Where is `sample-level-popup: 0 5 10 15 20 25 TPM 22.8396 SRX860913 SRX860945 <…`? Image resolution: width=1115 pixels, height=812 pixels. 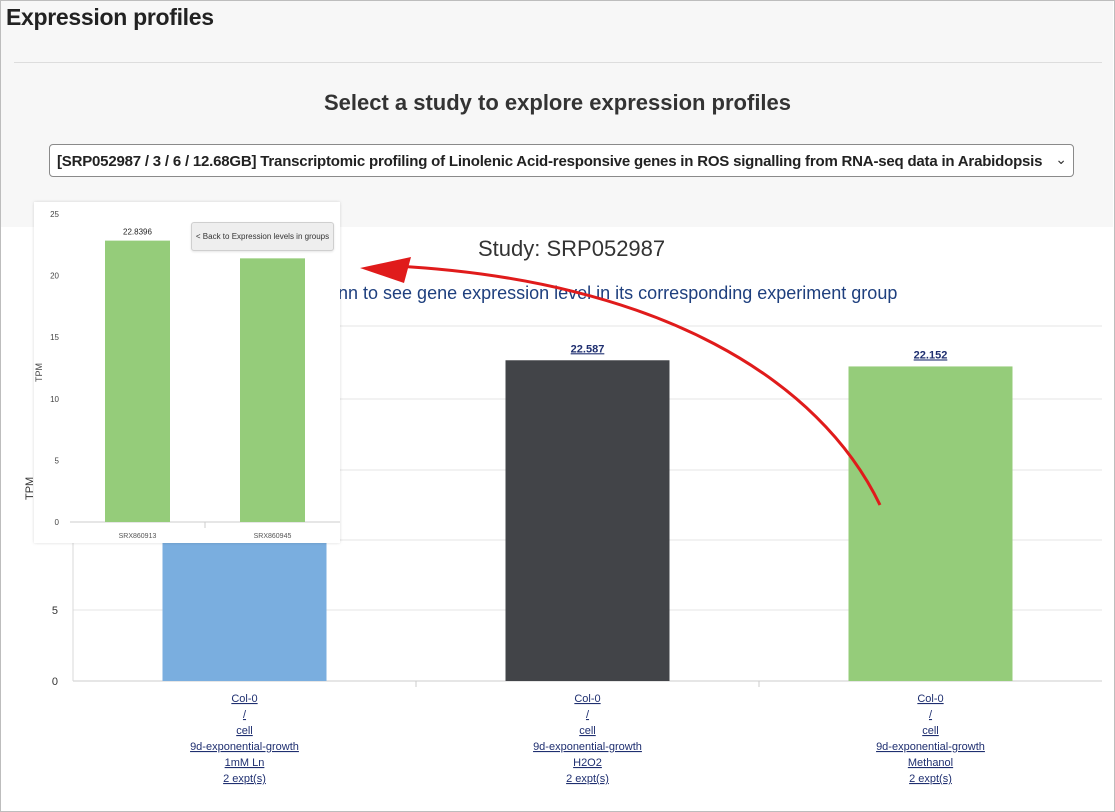
sample-level-popup: 0 5 10 15 20 25 TPM 22.8396 SRX860913 SRX860945 <… is located at coordinates (187, 372).